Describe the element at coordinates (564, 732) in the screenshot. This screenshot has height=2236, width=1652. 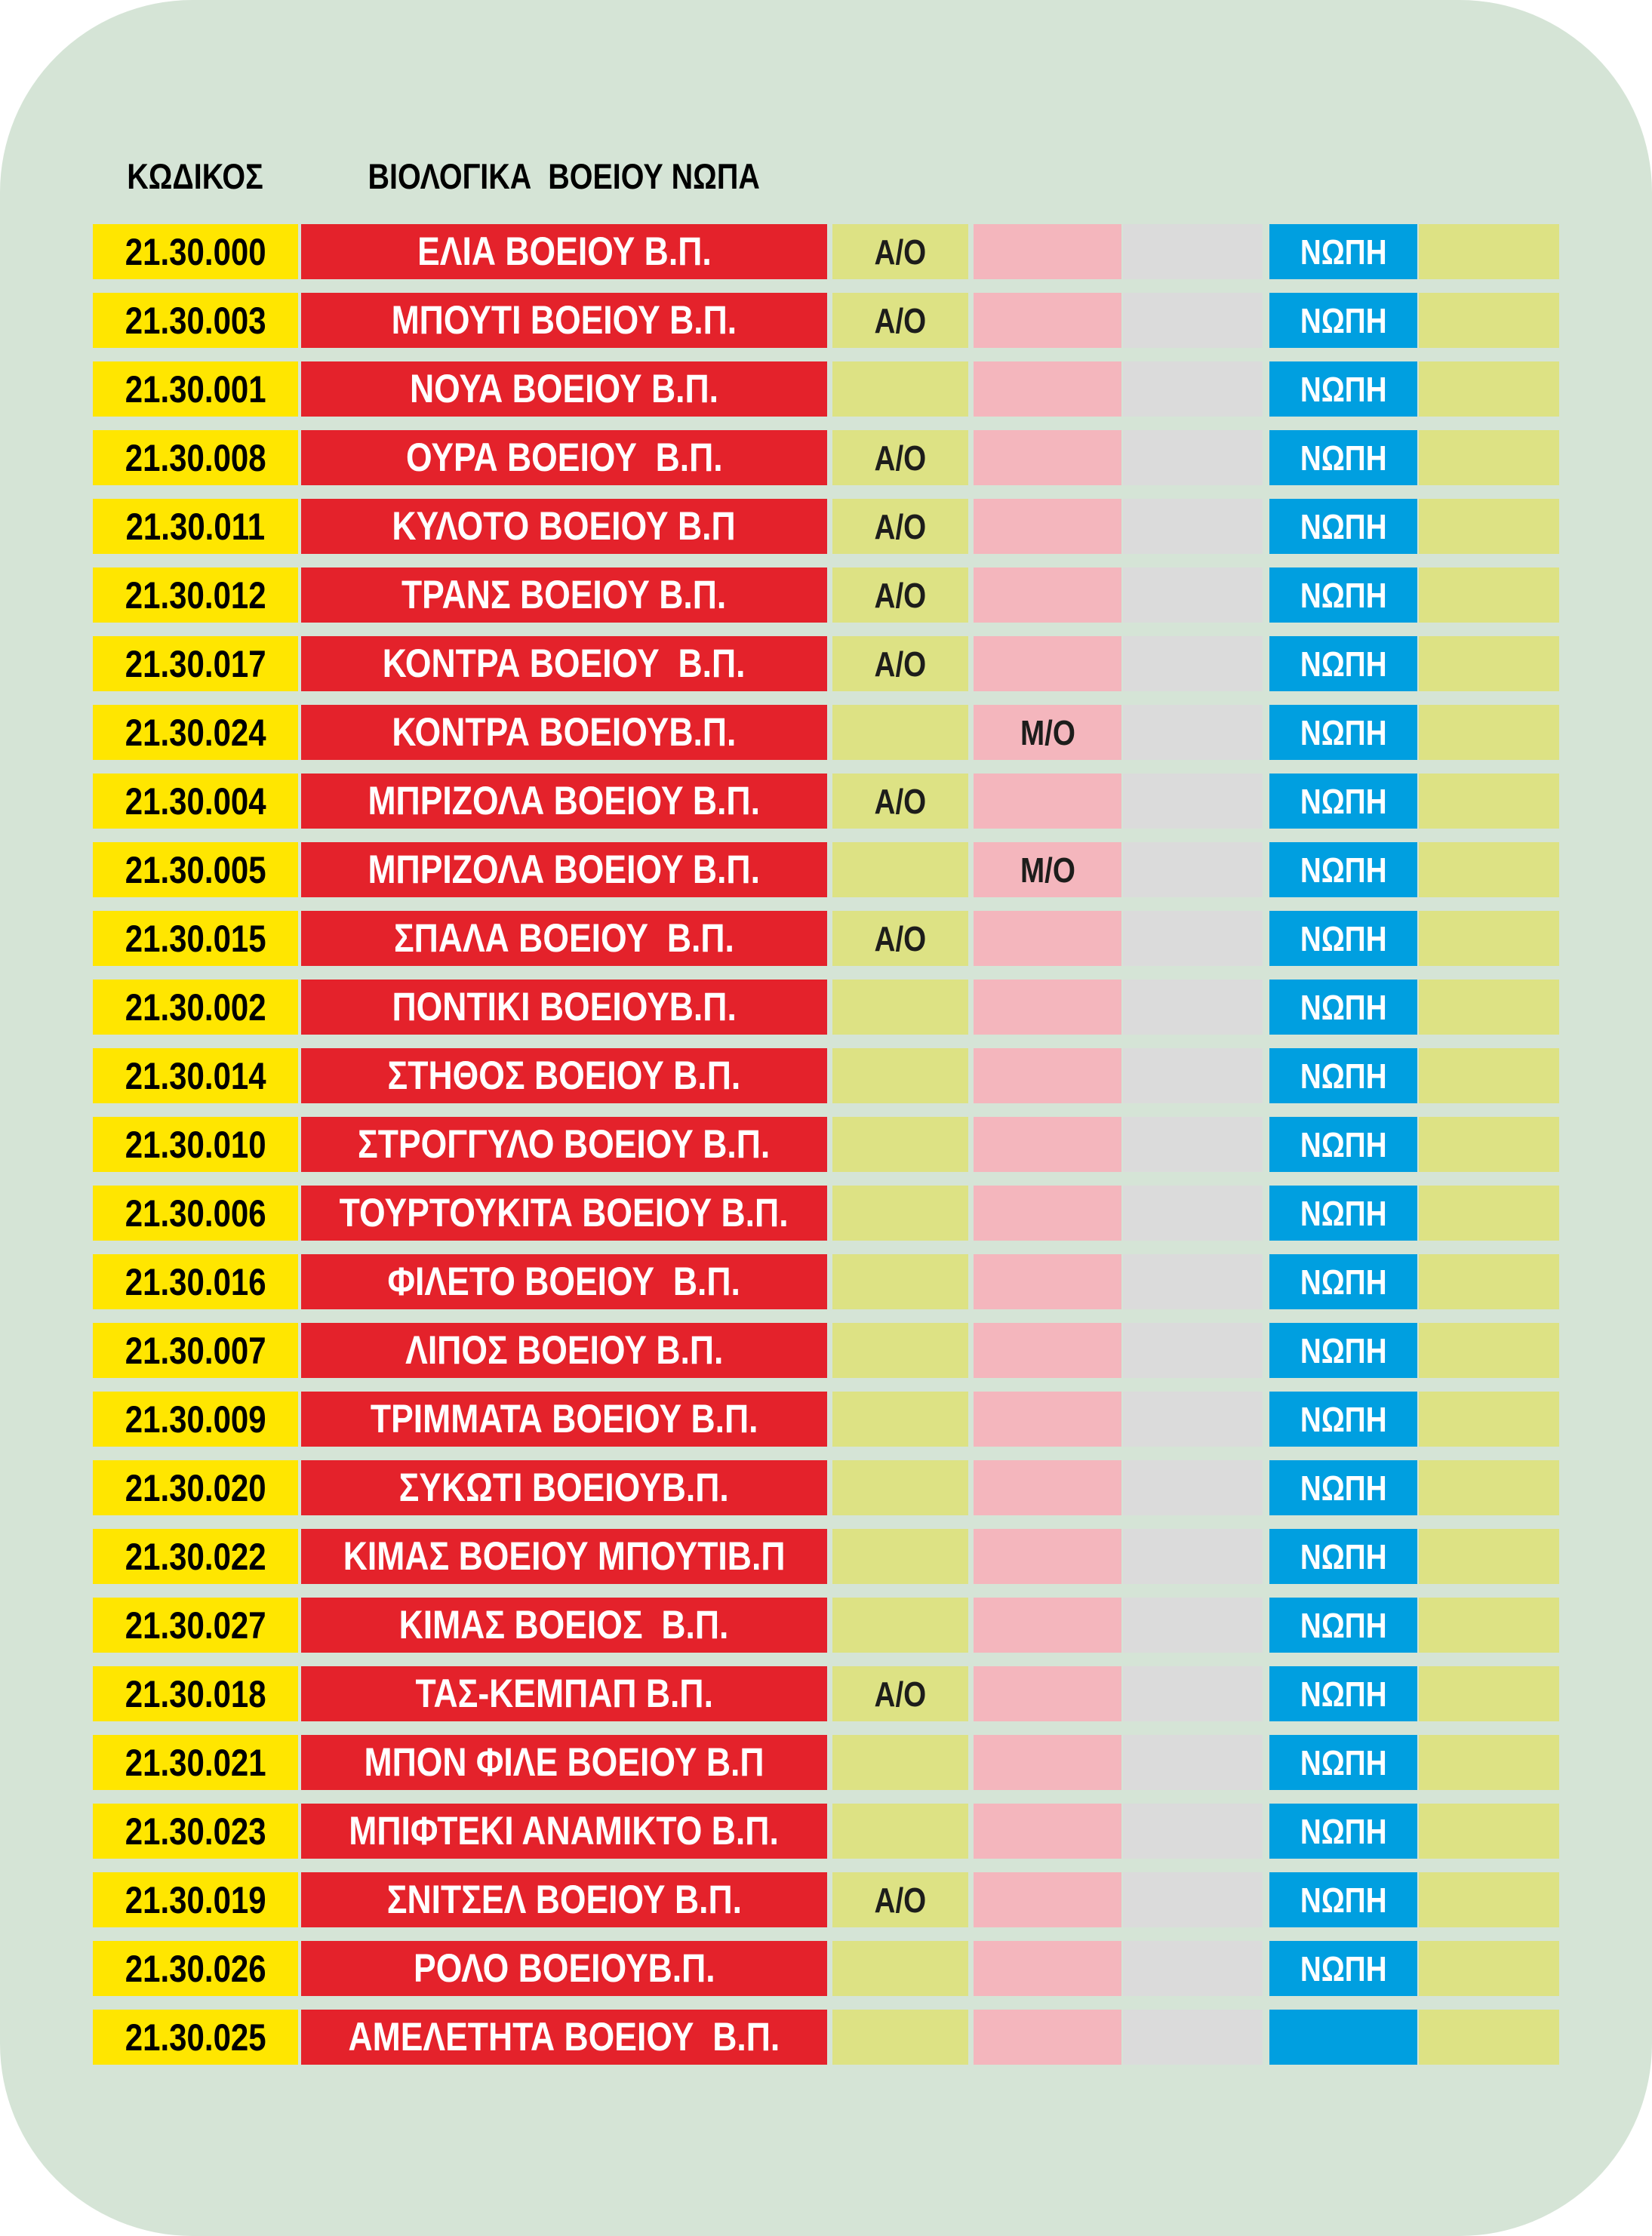
I see `product-name: ΚΟΝΤΡΑ ΒΟΕΙΟΥΒ.Π.` at that location.